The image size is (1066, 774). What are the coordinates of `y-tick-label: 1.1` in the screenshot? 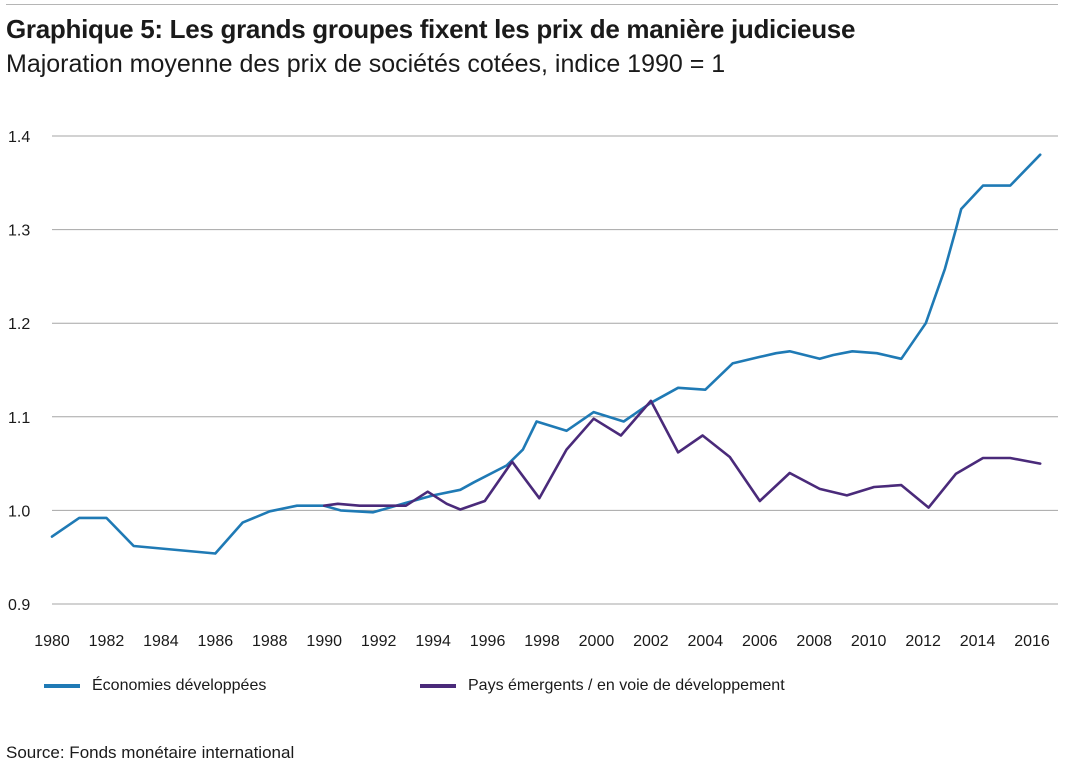 It's located at (19, 418).